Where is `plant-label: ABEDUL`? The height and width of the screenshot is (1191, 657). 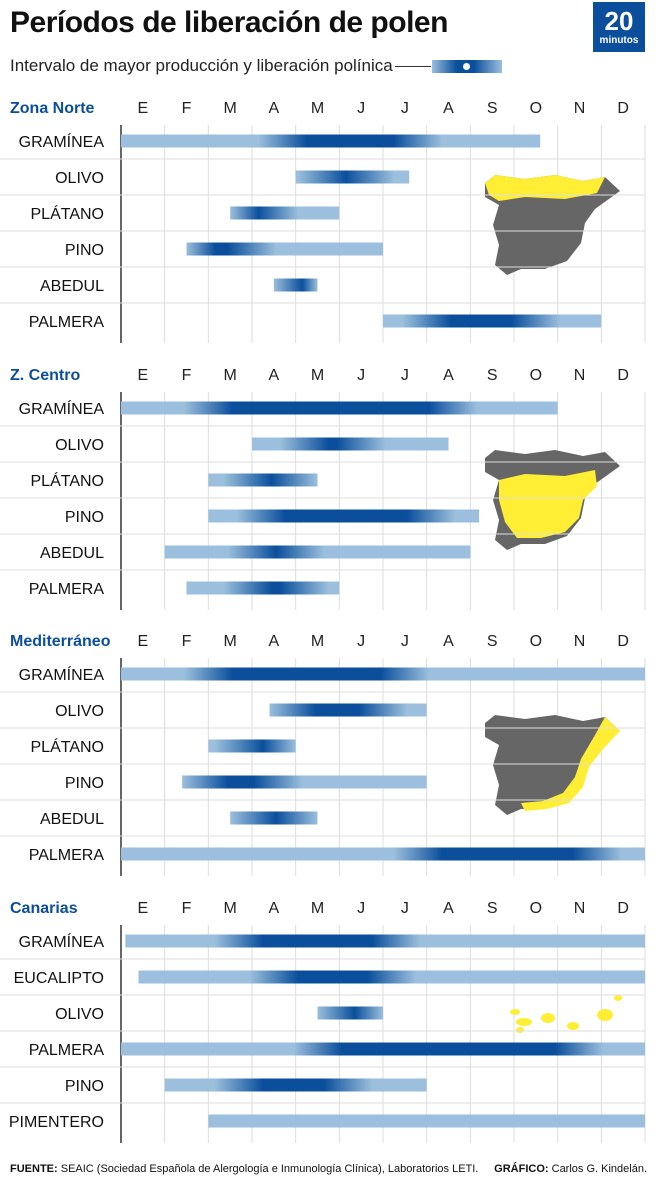 plant-label: ABEDUL is located at coordinates (72, 286).